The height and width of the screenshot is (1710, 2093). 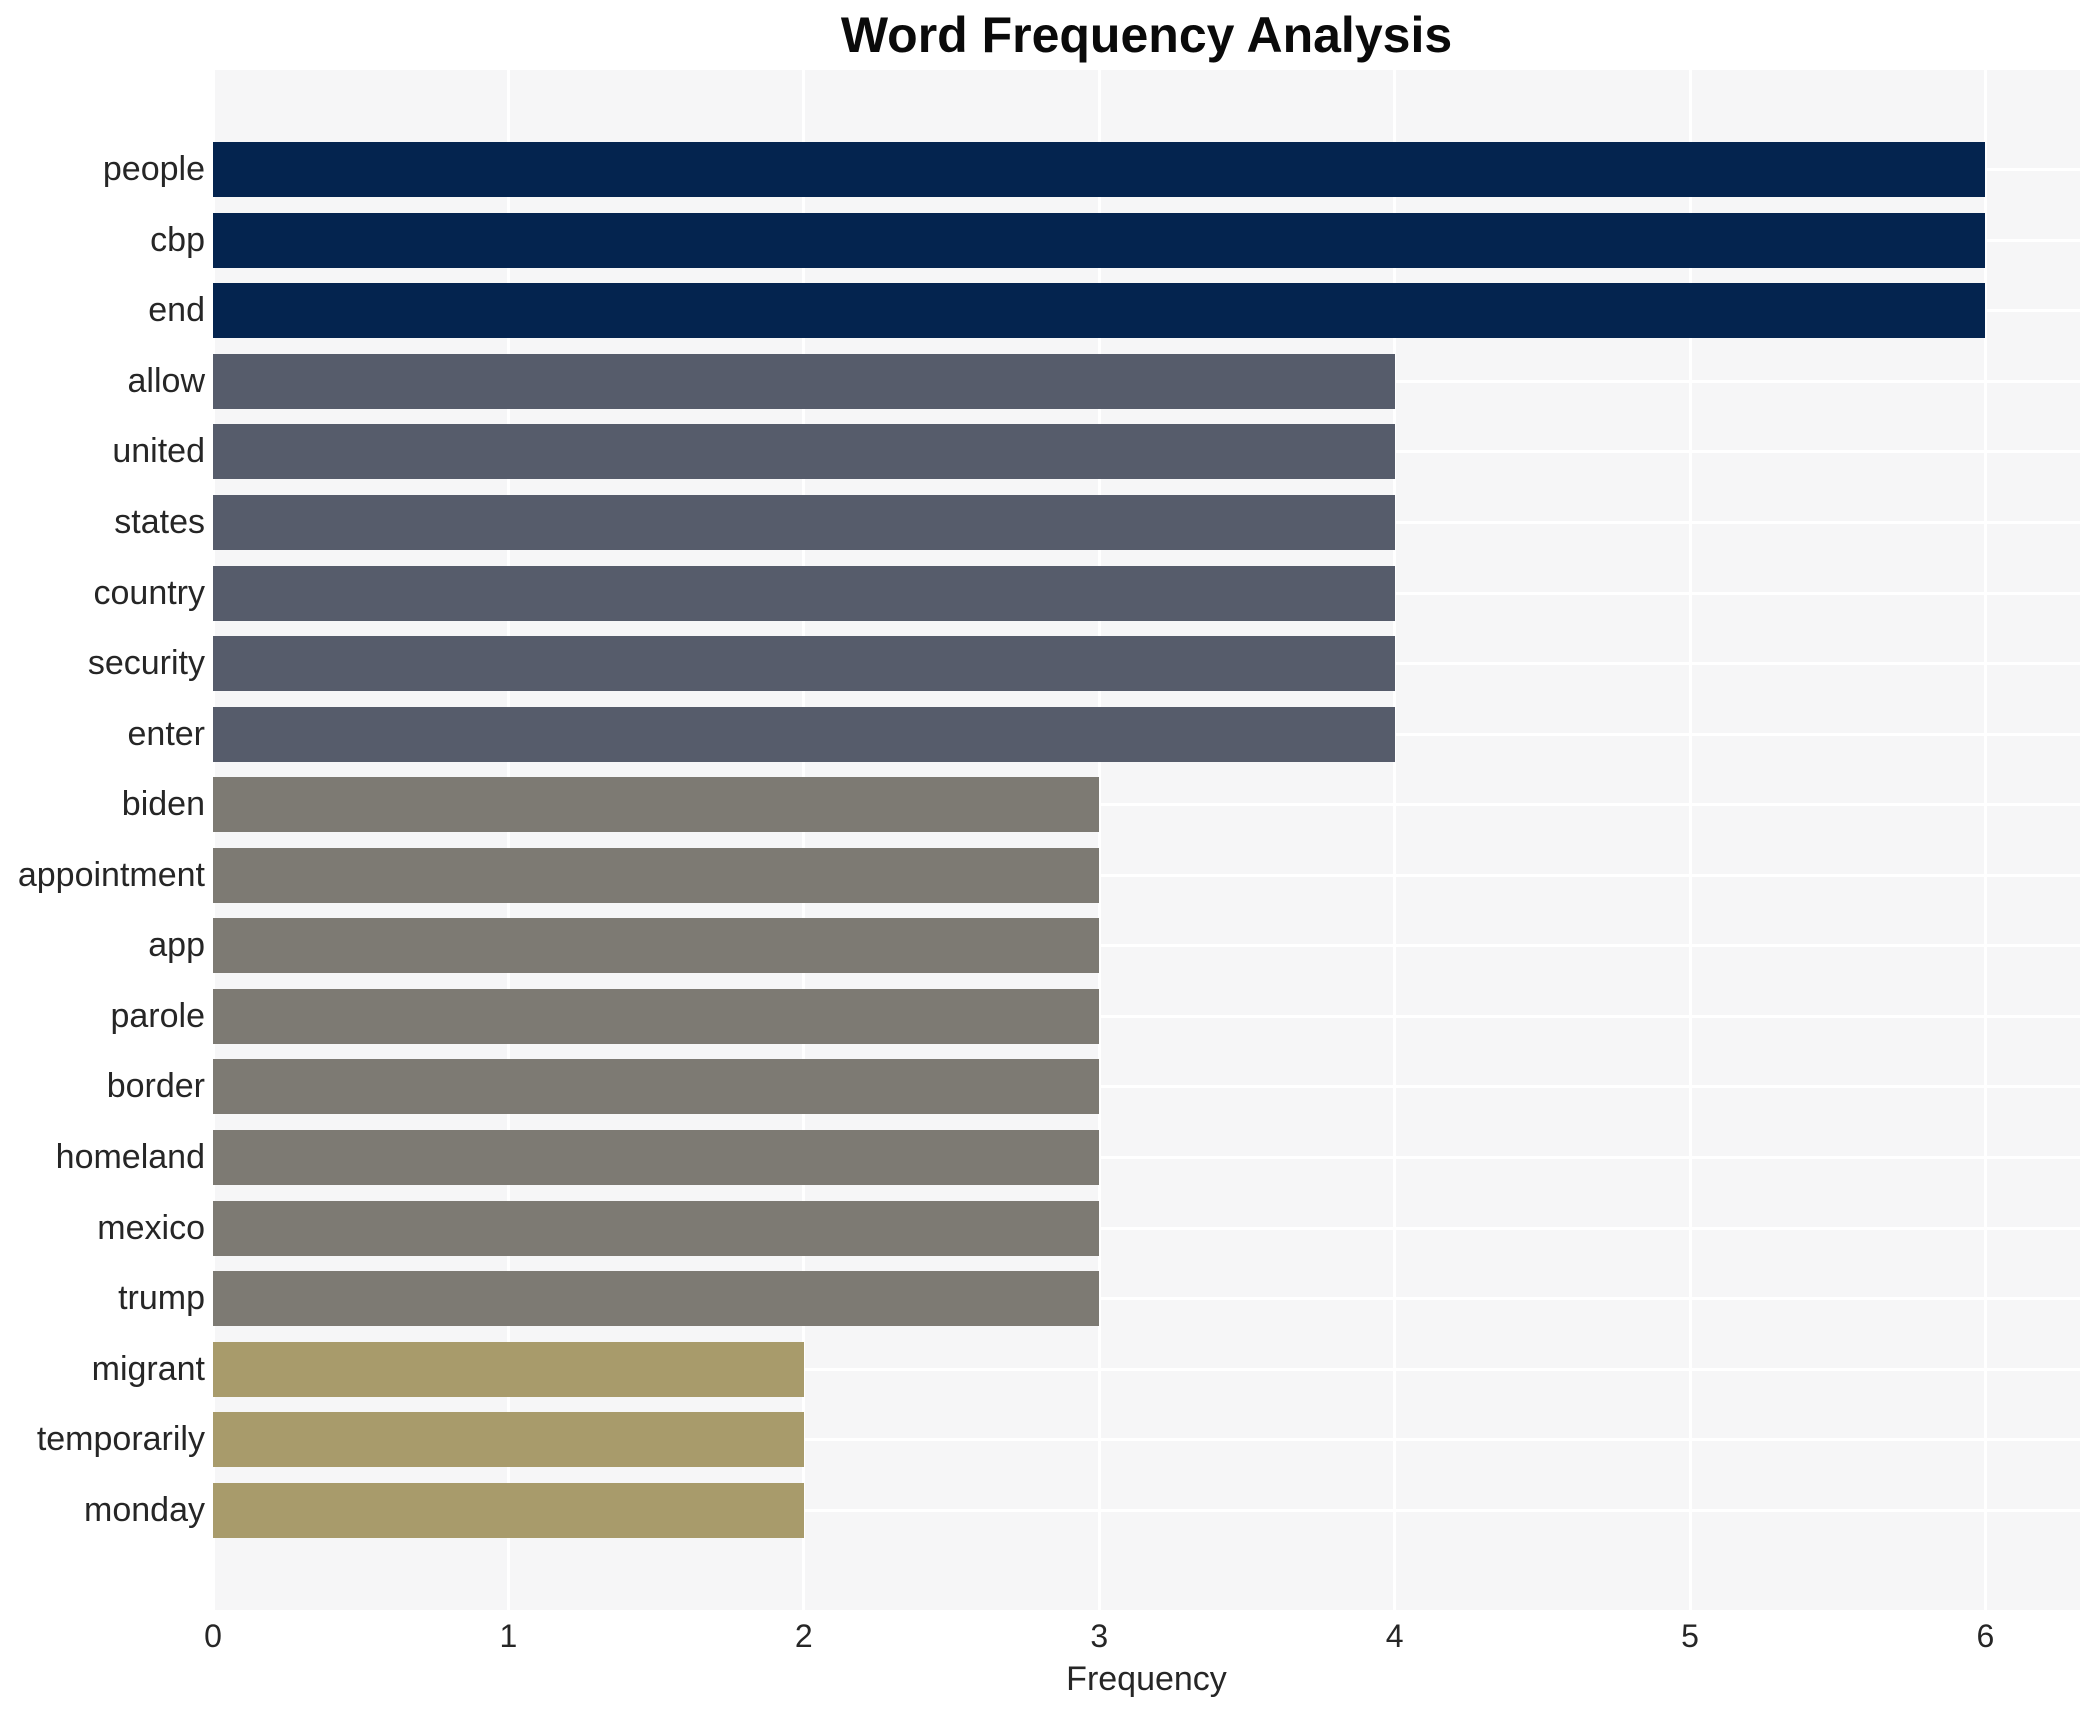 I want to click on x-tick-label-2: 2, so click(x=803, y=1636).